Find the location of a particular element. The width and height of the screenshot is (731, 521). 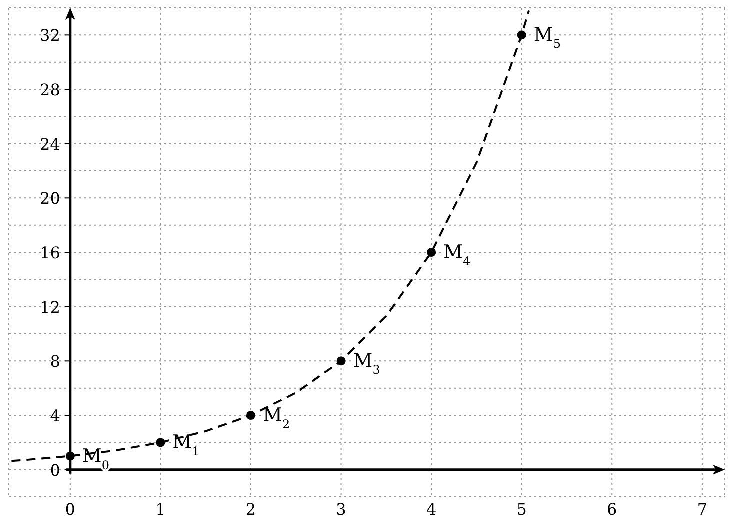

x-tick-label: 3 is located at coordinates (341, 509).